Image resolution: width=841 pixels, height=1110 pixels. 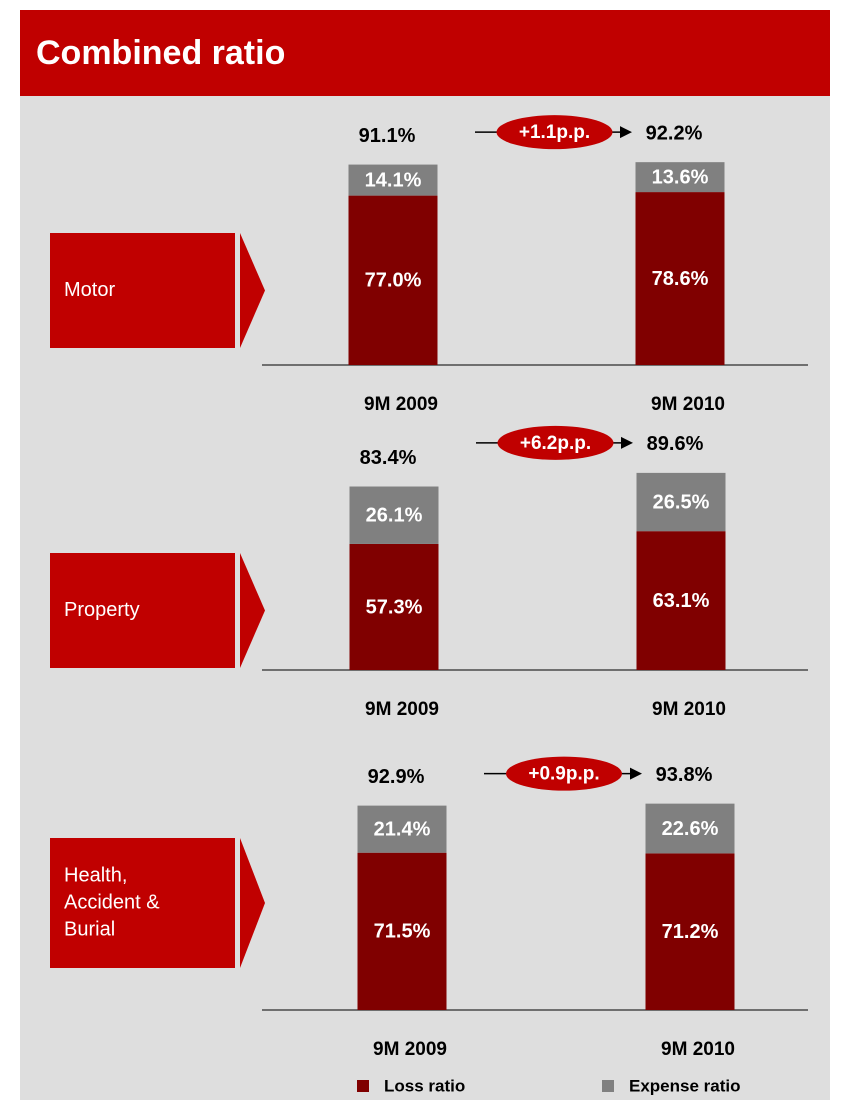 What do you see at coordinates (112, 902) in the screenshot?
I see `segment-label: Accident &` at bounding box center [112, 902].